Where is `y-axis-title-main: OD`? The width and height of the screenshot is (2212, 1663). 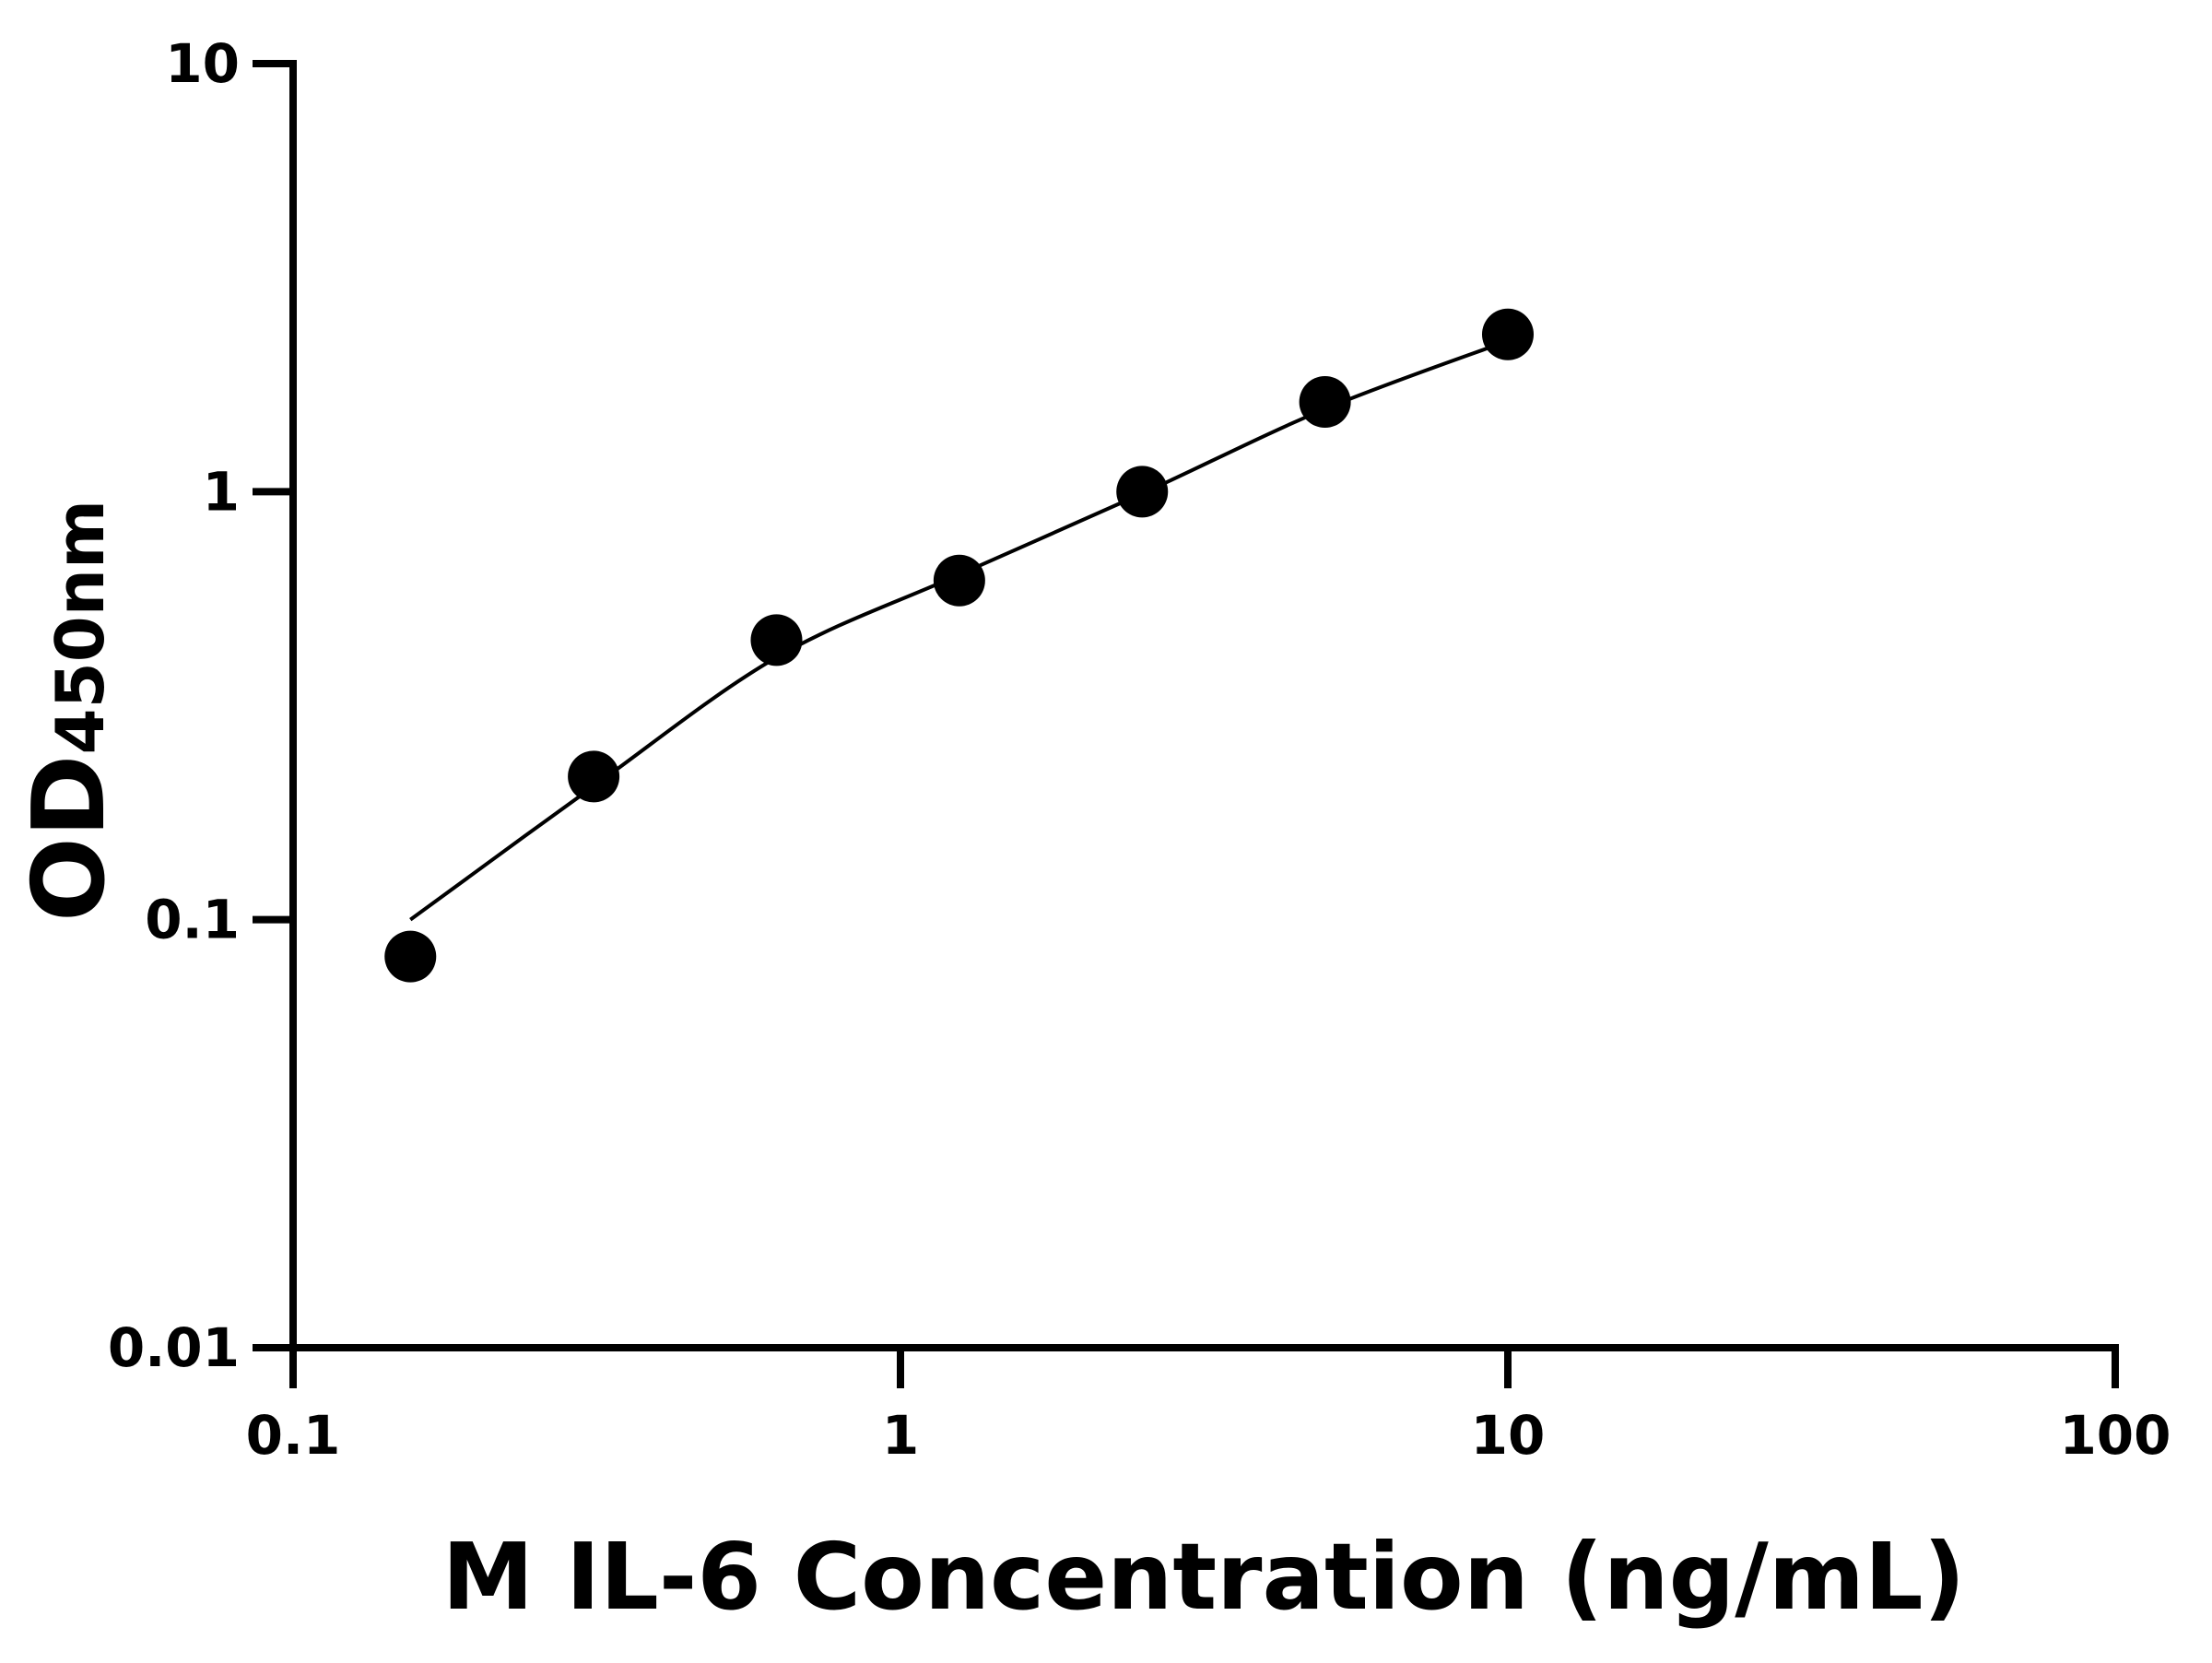 y-axis-title-main: OD is located at coordinates (69, 838).